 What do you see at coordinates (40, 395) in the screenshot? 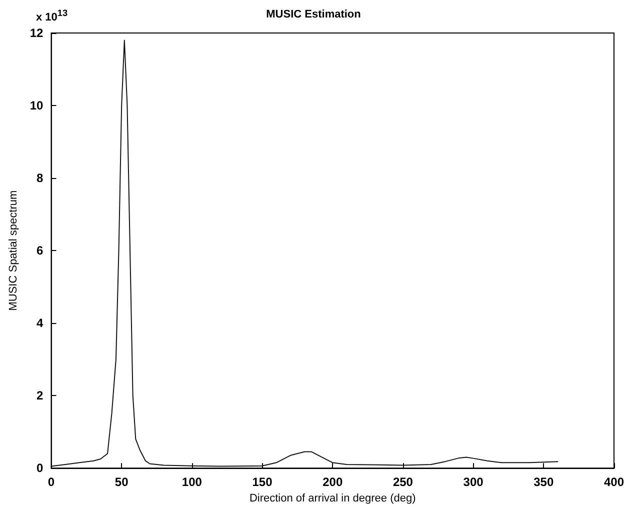
I see `y-tick-label: 2` at bounding box center [40, 395].